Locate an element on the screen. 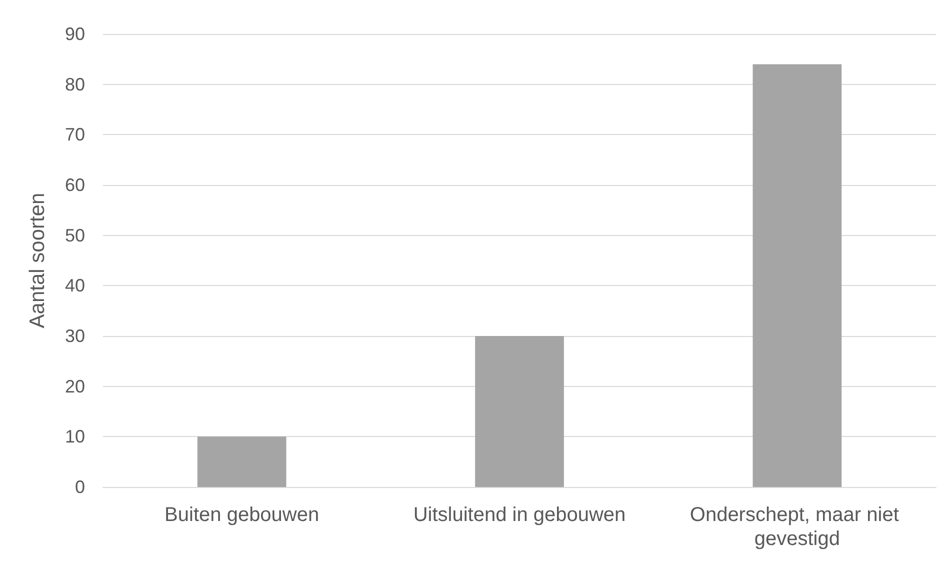  y-tick-label: 50 is located at coordinates (74, 235).